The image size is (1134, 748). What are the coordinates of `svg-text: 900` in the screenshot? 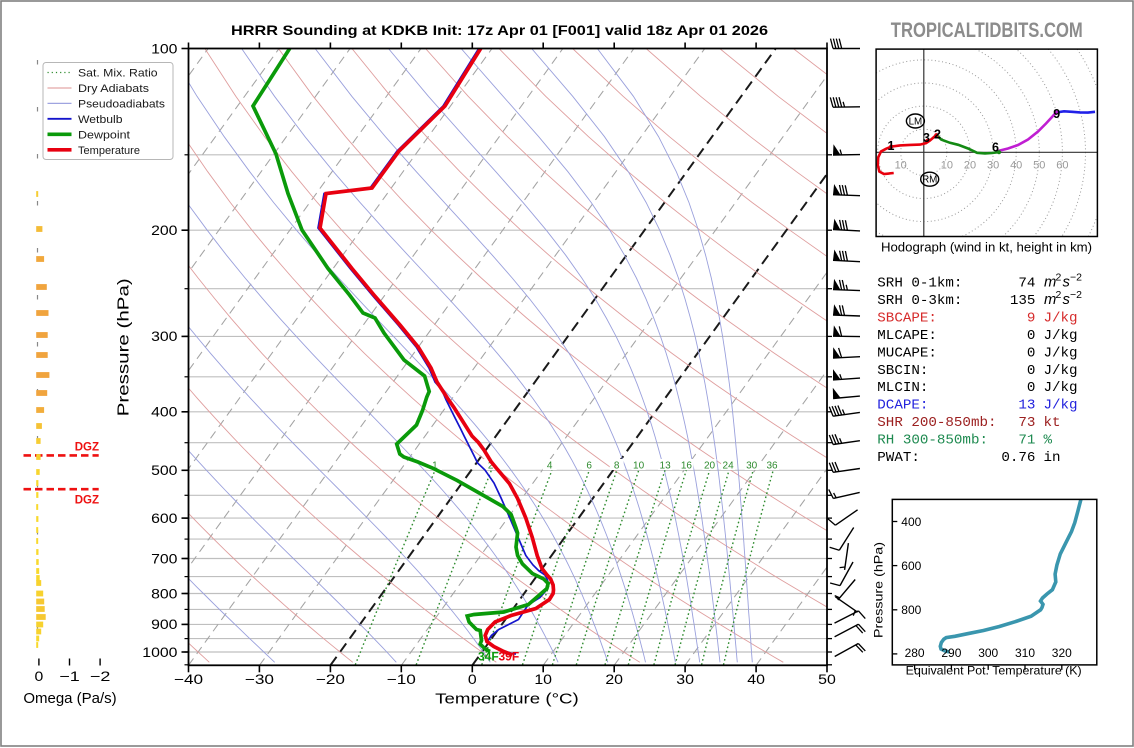 It's located at (164, 624).